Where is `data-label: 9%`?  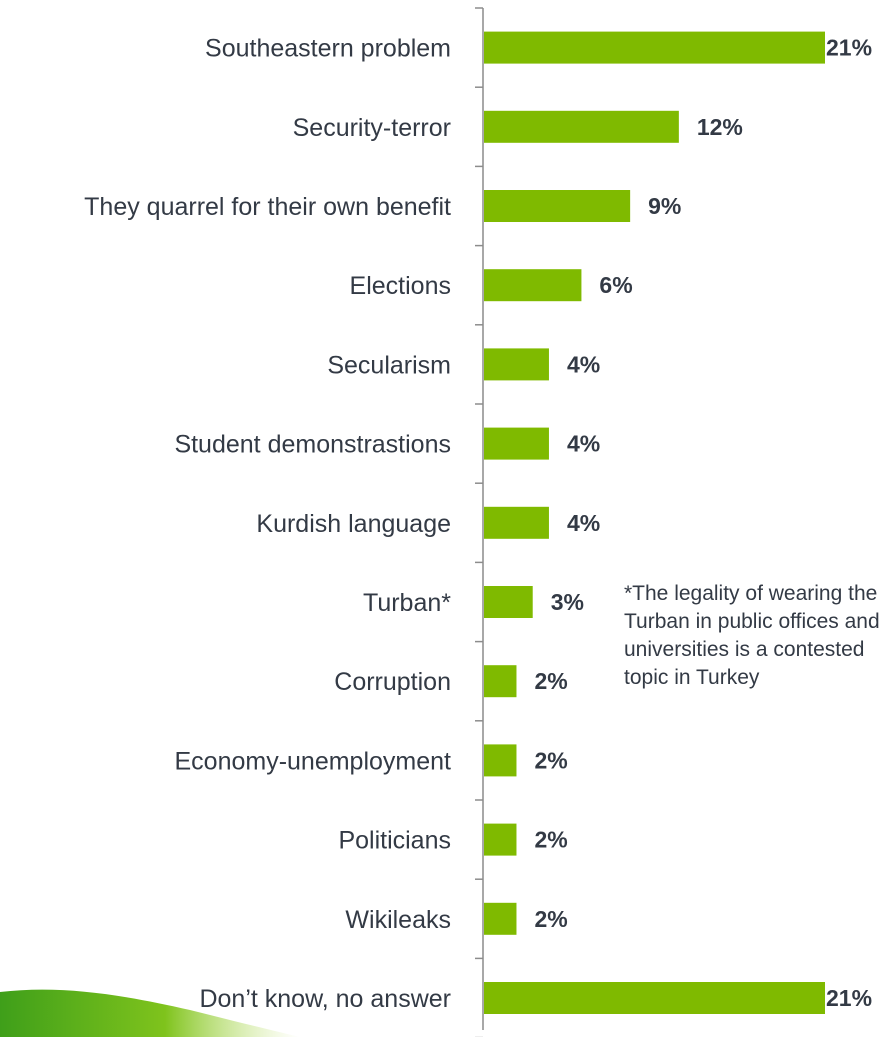 data-label: 9% is located at coordinates (664, 206).